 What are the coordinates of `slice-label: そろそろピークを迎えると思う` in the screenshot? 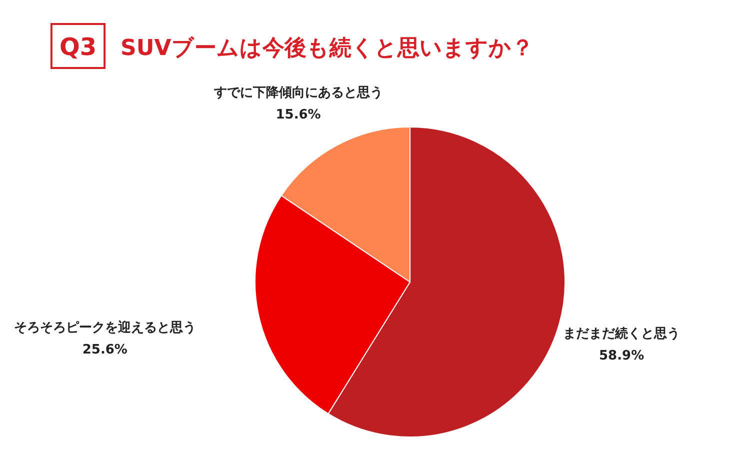 It's located at (105, 328).